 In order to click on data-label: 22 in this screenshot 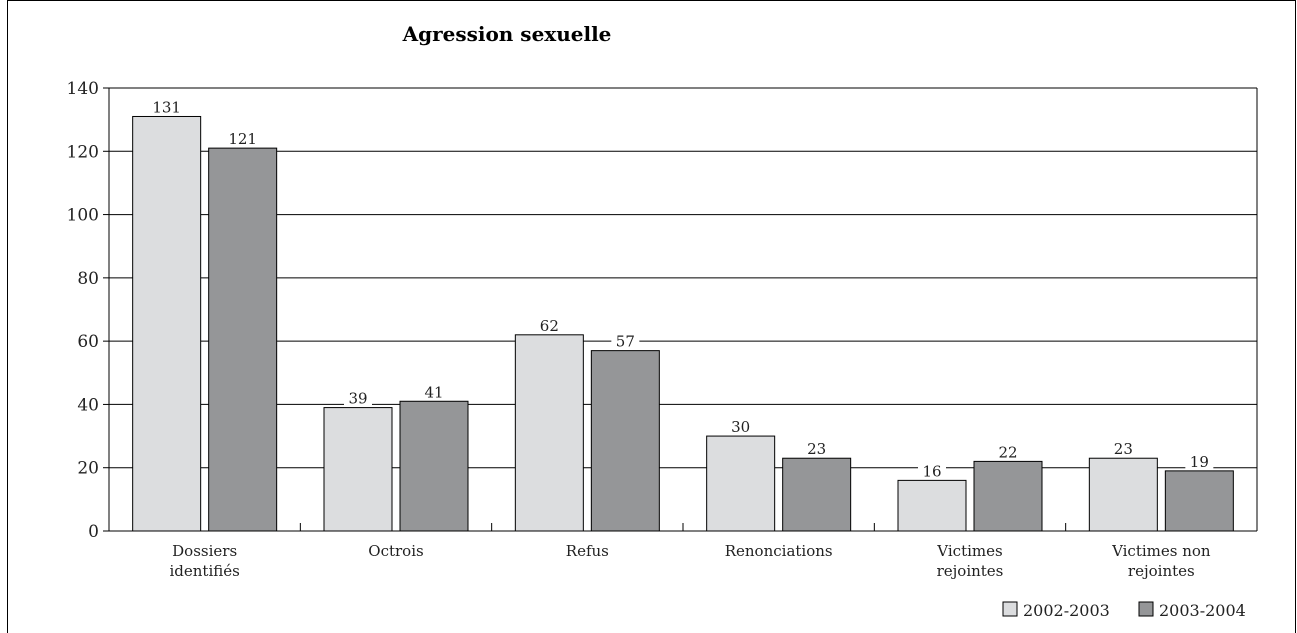, I will do `click(1007, 452)`.